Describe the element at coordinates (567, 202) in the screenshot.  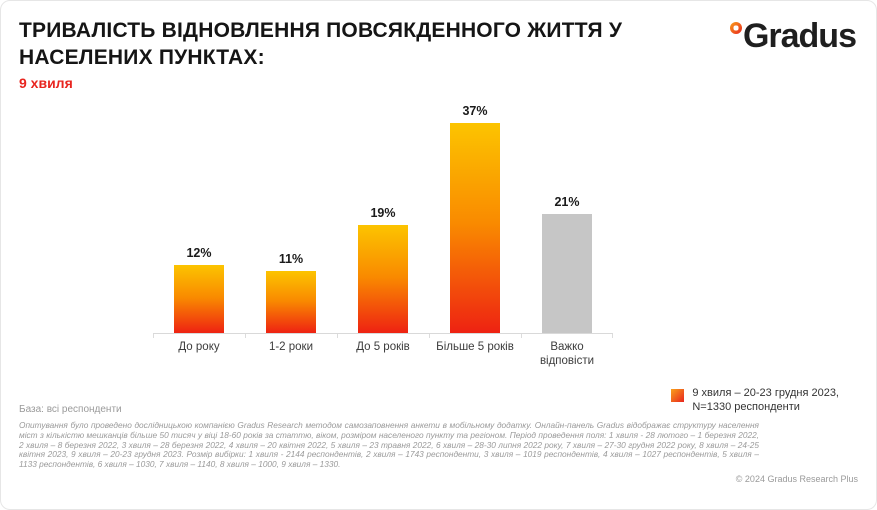
I see `bar-value-label: 21%` at that location.